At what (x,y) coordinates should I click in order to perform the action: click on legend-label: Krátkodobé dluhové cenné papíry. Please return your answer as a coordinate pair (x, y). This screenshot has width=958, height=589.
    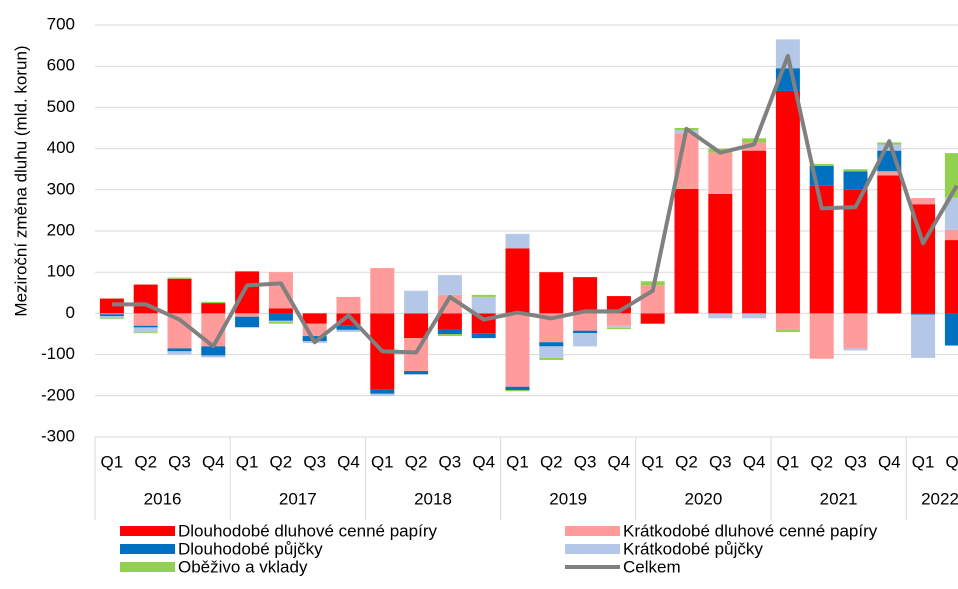
    Looking at the image, I should click on (750, 530).